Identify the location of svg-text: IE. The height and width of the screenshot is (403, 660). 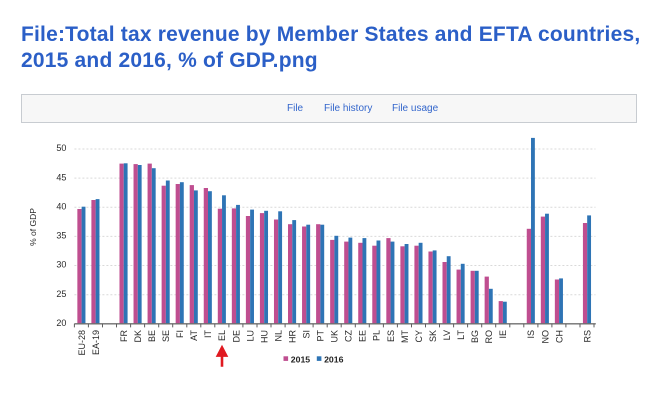
(503, 334).